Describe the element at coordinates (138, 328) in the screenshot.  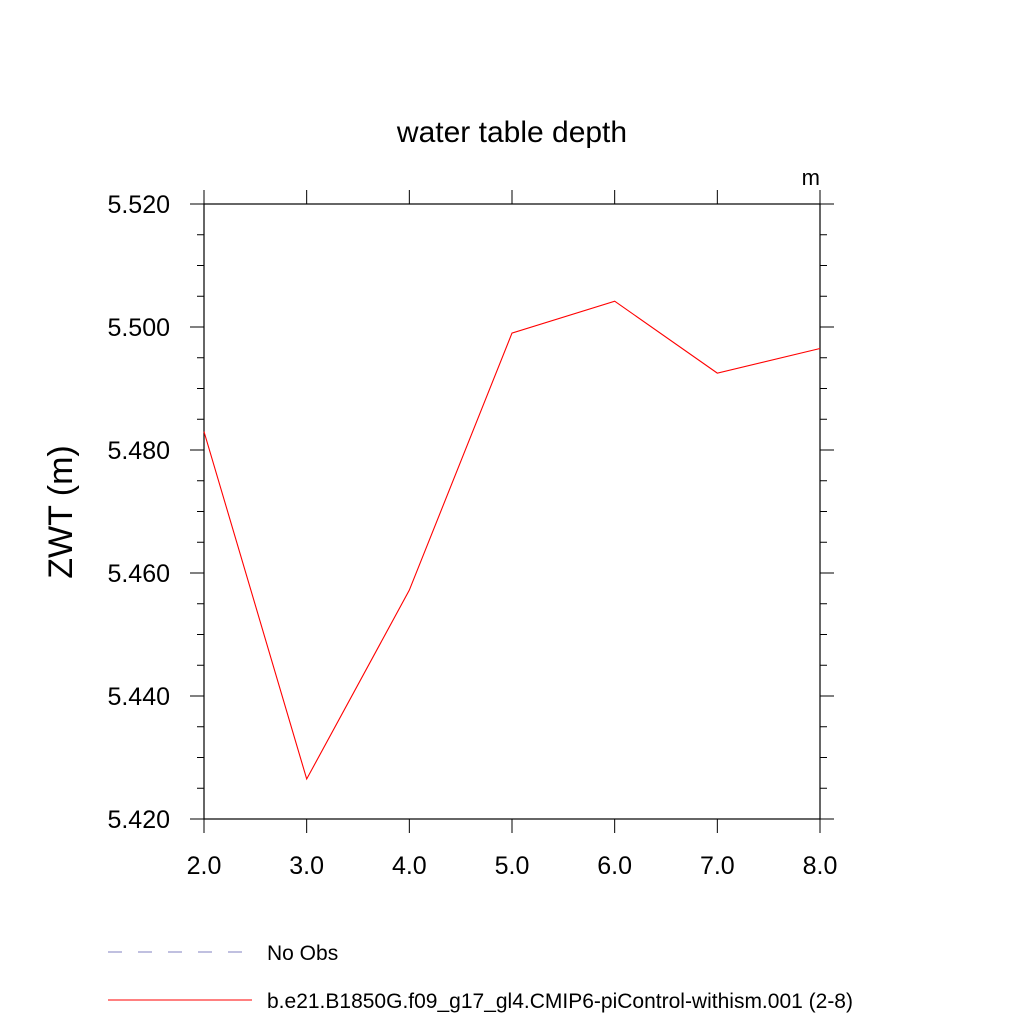
I see `y-tick-label: 5.500` at that location.